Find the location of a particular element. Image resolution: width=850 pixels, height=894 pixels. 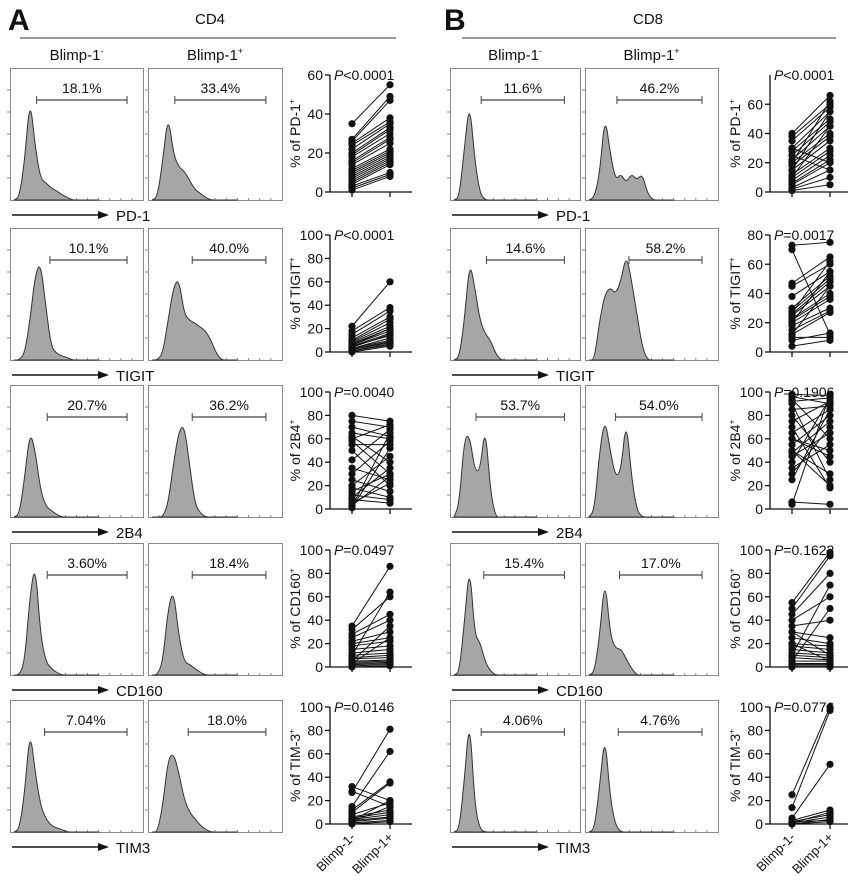

paired-dot-plot: 0 20 40 60 80 100 % of 2B4+ P=0.1906 is located at coordinates (787, 450).